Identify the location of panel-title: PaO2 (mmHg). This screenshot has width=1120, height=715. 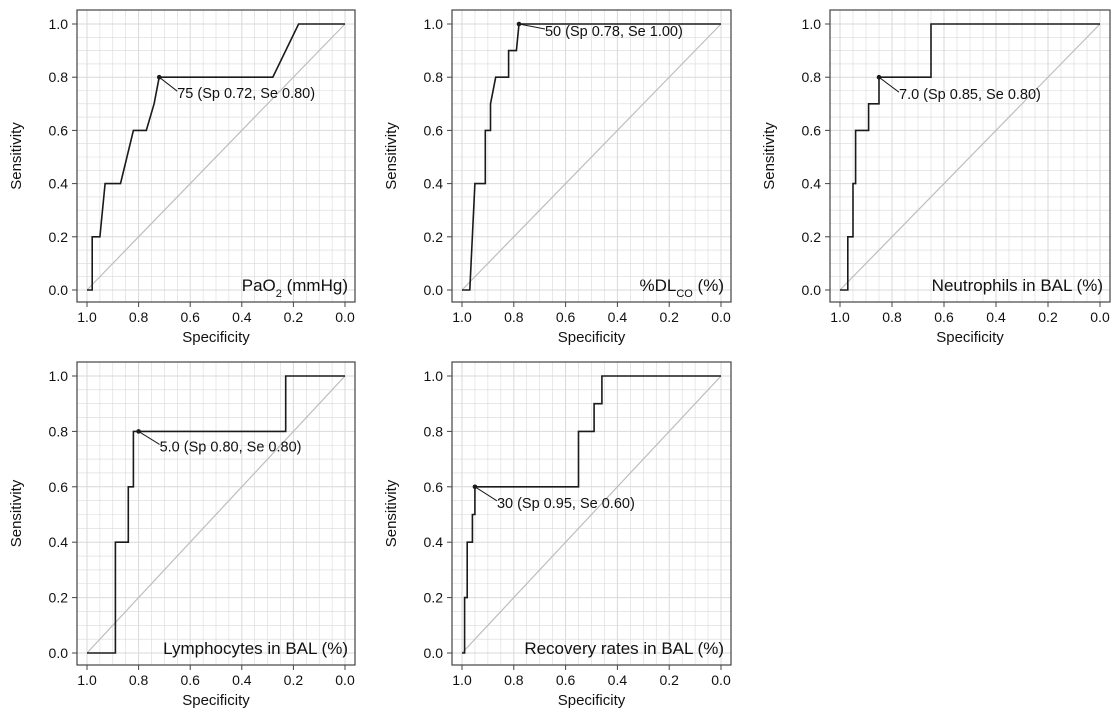
(295, 288).